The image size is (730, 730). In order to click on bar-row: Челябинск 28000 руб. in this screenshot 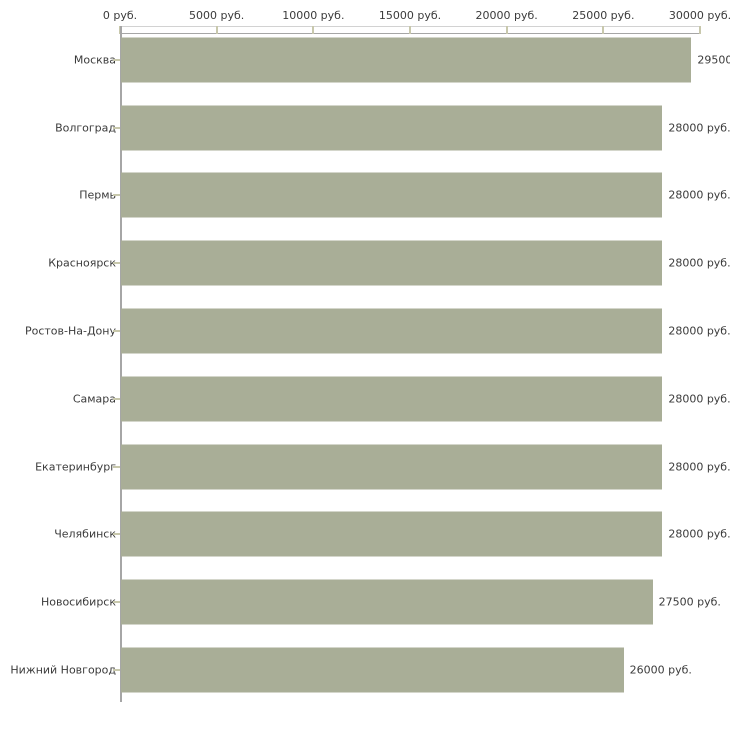, I will do `click(365, 535)`.